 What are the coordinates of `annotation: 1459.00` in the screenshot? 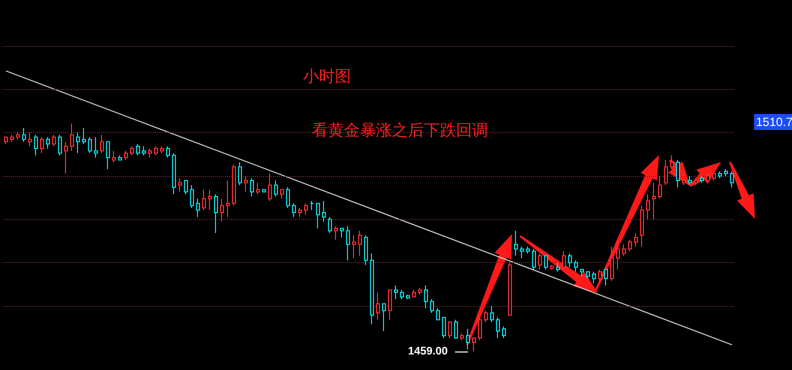 It's located at (428, 352).